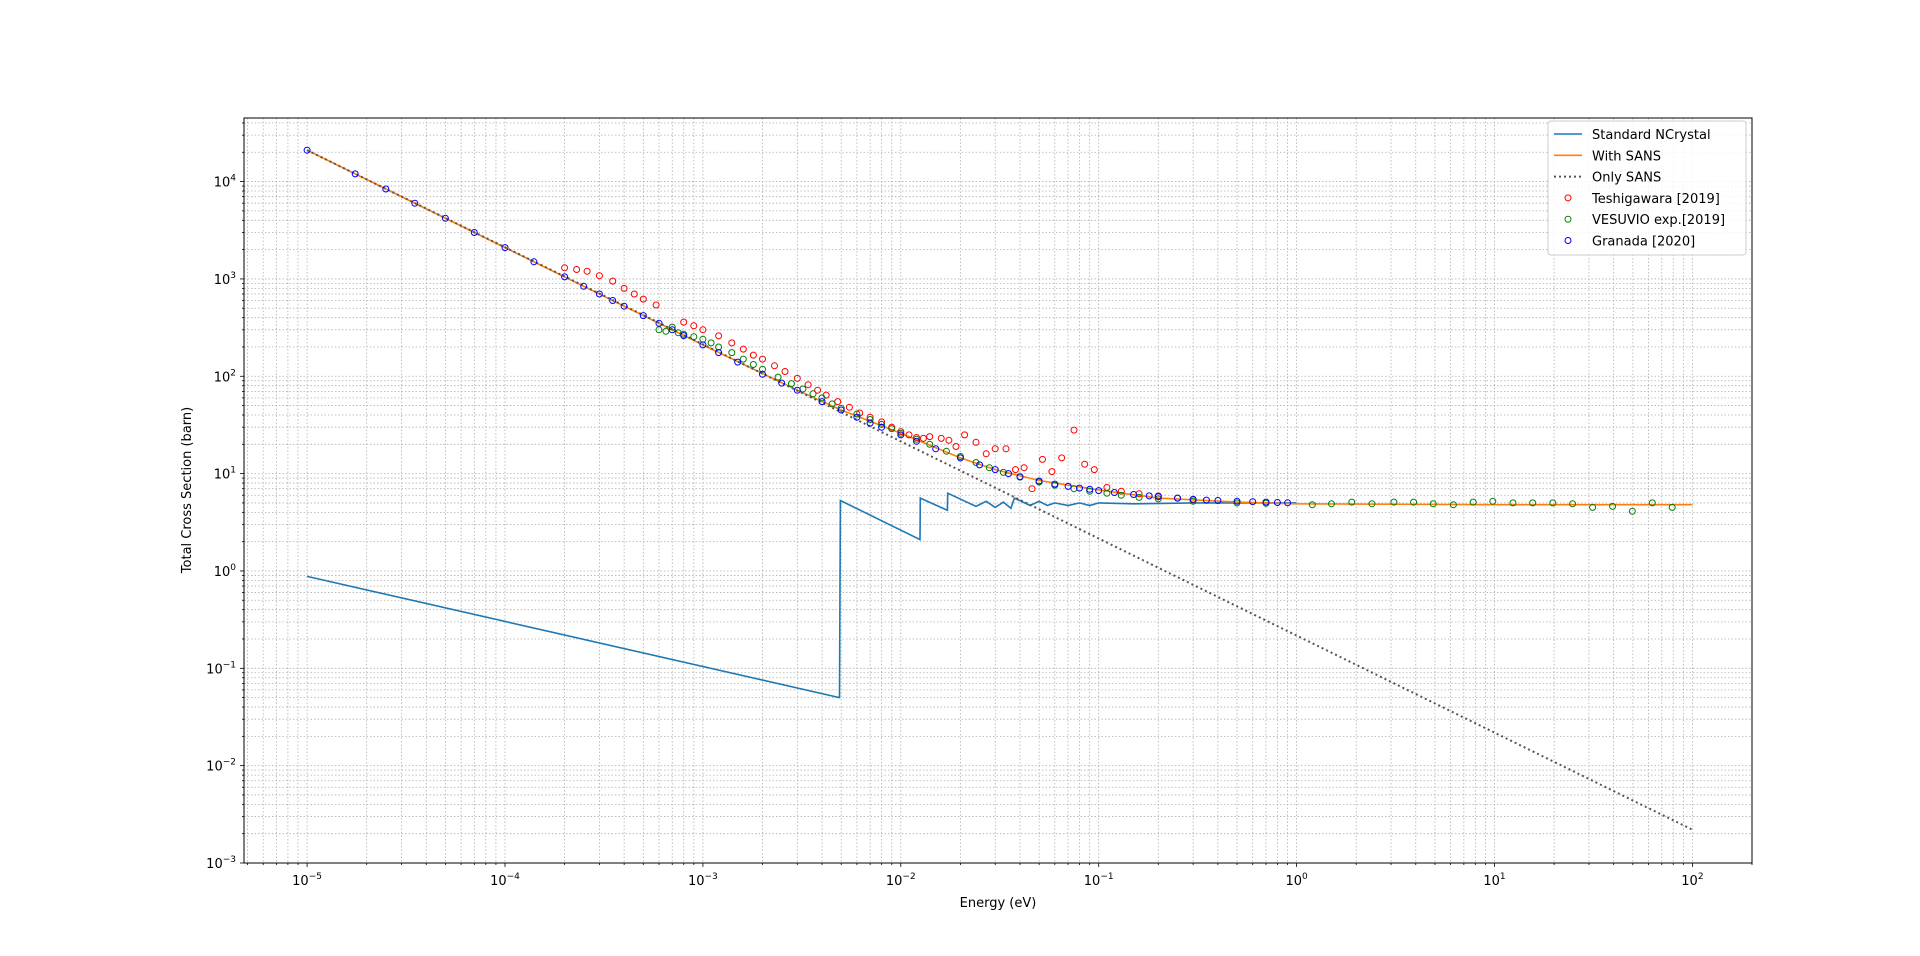  I want to click on x-tick-label: 10⁰, so click(1296, 880).